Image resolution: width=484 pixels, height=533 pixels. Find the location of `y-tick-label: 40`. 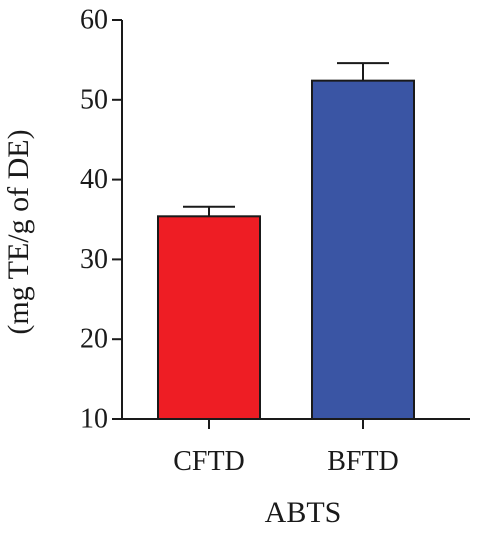

y-tick-label: 40 is located at coordinates (94, 179).